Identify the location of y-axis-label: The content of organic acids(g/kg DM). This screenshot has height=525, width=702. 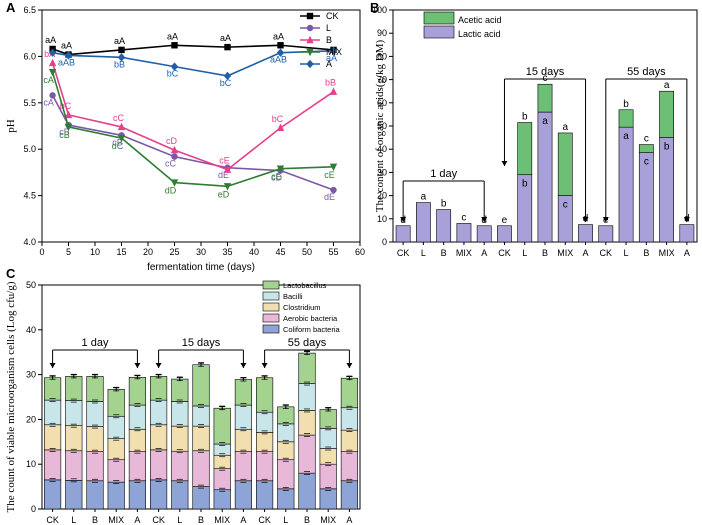
(380, 125).